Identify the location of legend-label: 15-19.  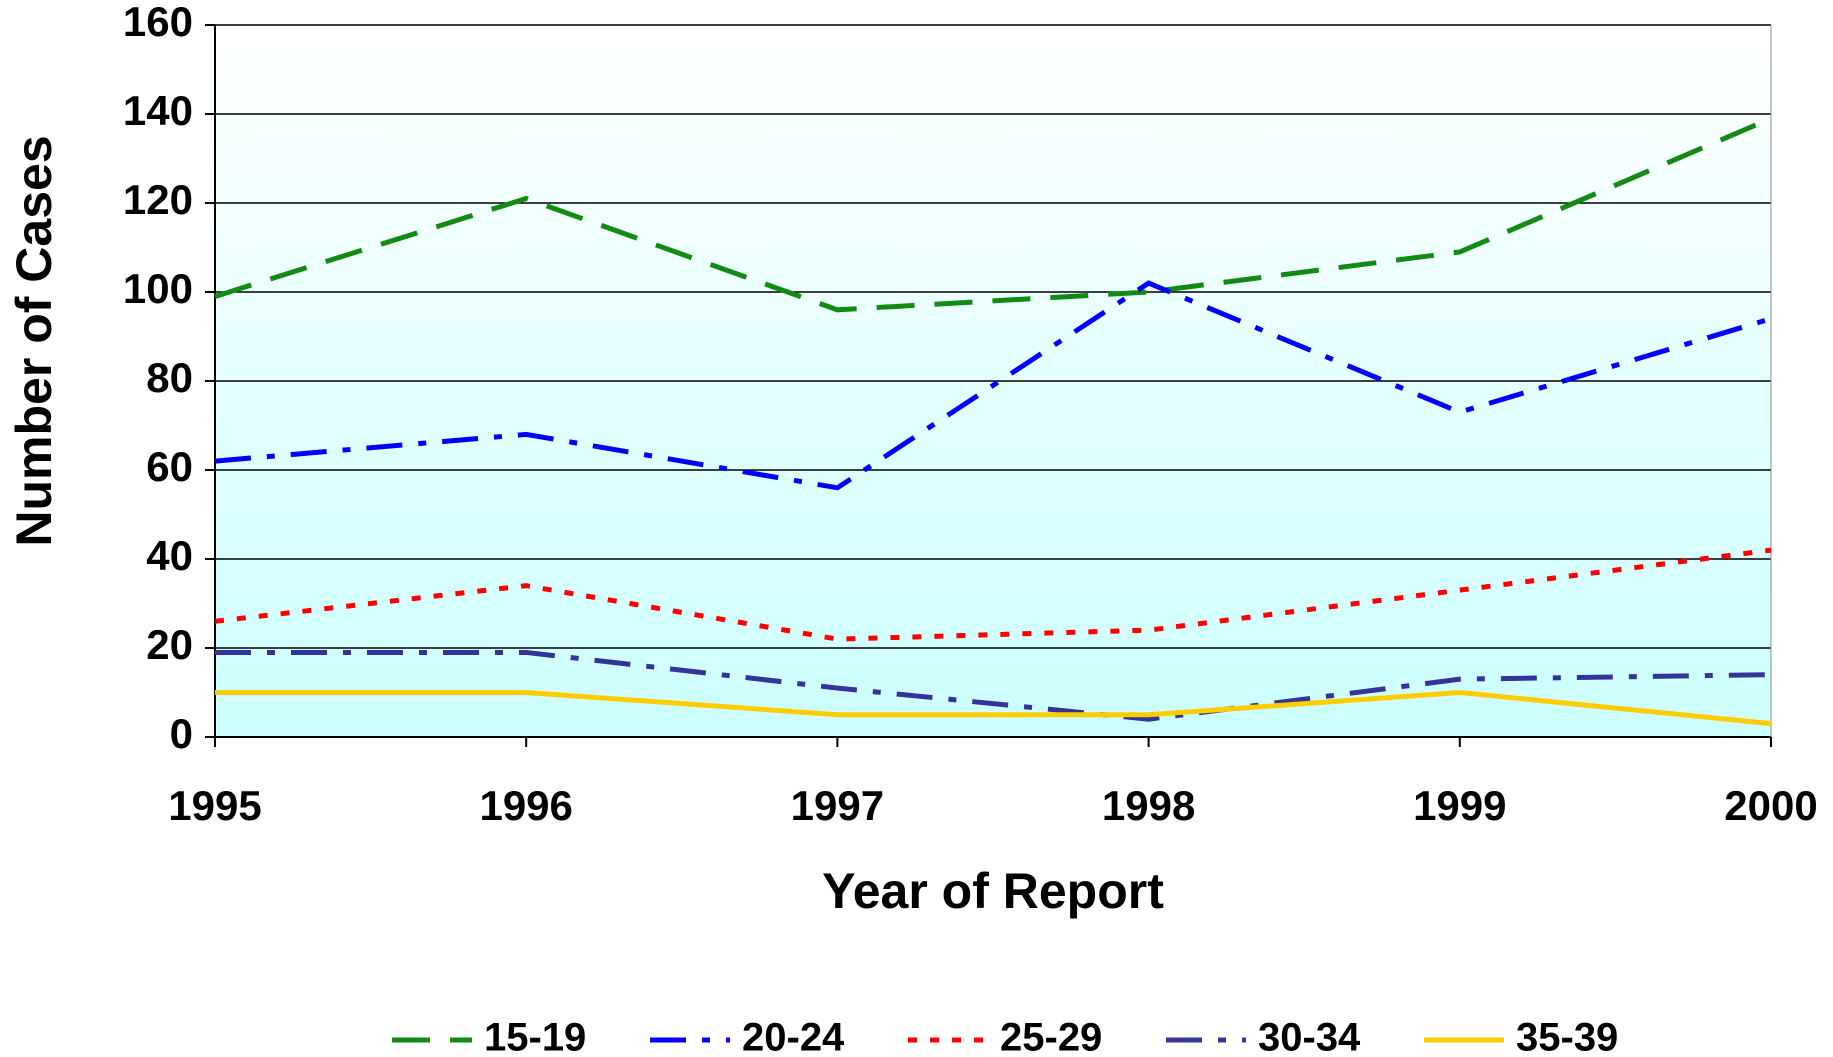
(535, 1036).